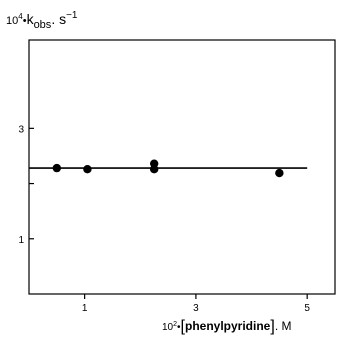 This screenshot has width=350, height=346. Describe the element at coordinates (183, 326) in the screenshot. I see `x-label-bracket-open: [` at that location.